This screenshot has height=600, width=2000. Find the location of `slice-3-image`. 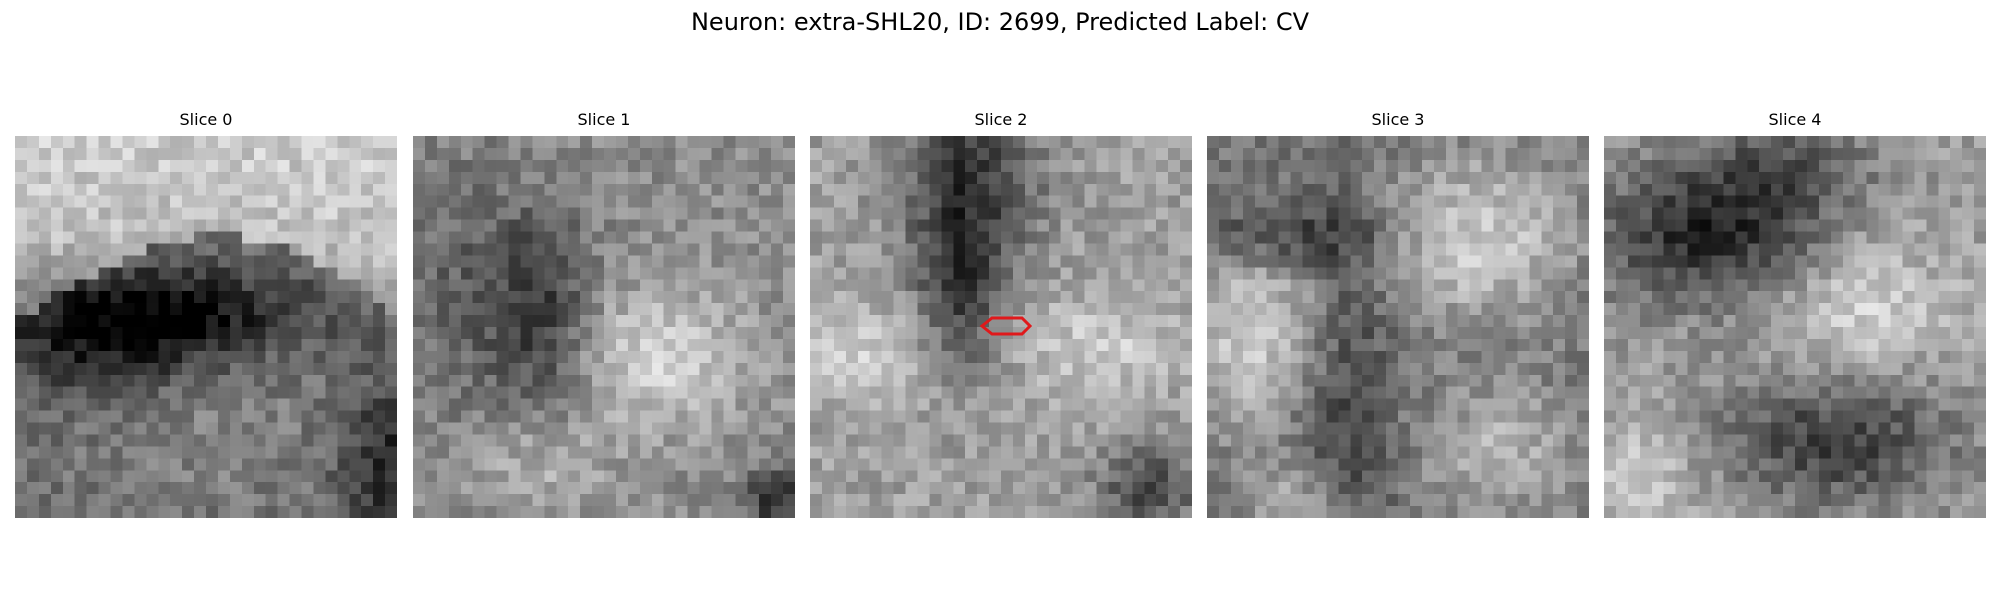

slice-3-image is located at coordinates (1398, 327).